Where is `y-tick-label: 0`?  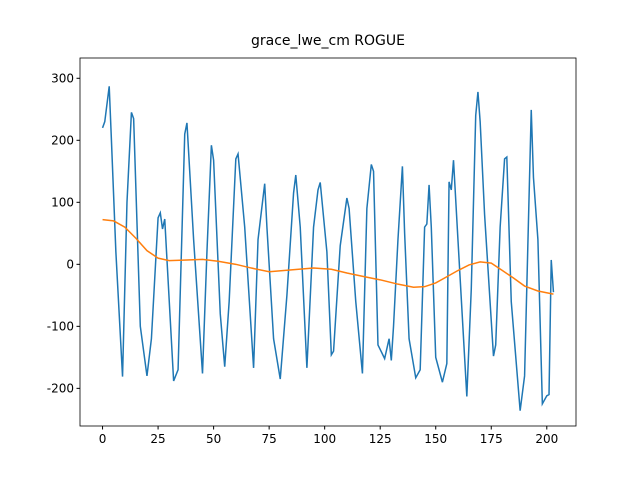
y-tick-label: 0 is located at coordinates (70, 264).